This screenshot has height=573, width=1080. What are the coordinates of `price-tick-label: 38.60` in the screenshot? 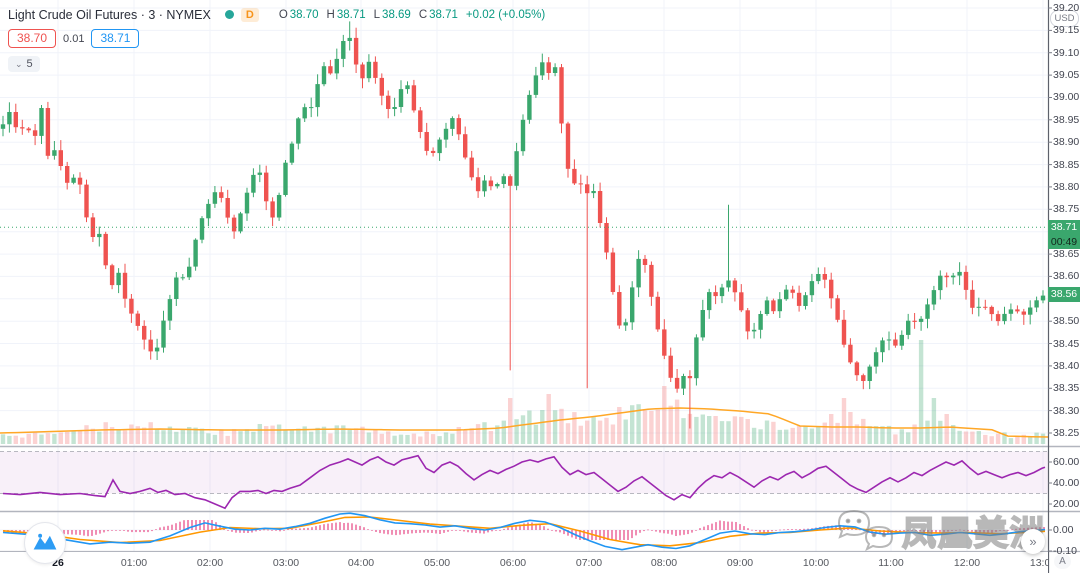 It's located at (1066, 276).